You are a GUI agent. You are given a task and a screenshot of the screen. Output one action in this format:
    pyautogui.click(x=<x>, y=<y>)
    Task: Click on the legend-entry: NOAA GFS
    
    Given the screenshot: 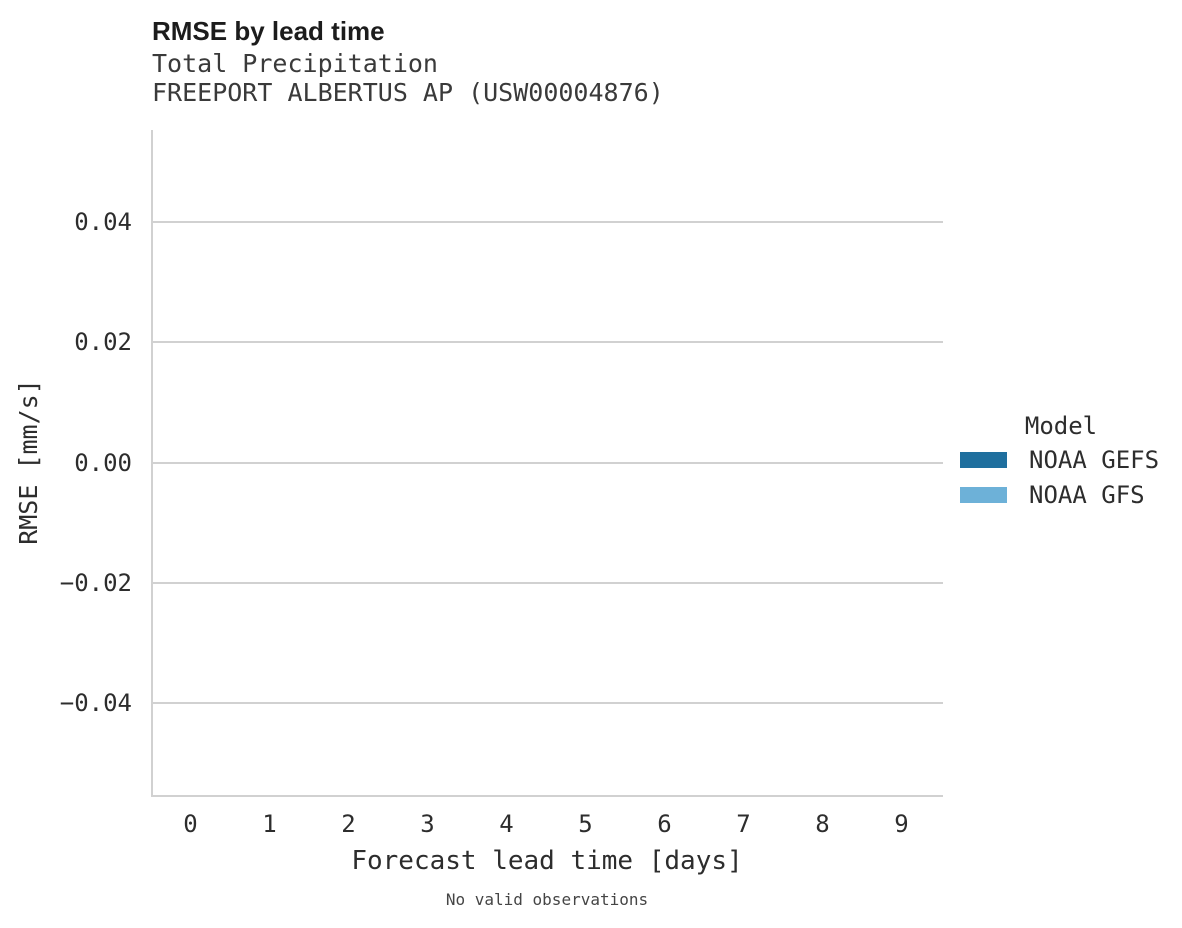 What is the action you would take?
    pyautogui.click(x=1061, y=495)
    